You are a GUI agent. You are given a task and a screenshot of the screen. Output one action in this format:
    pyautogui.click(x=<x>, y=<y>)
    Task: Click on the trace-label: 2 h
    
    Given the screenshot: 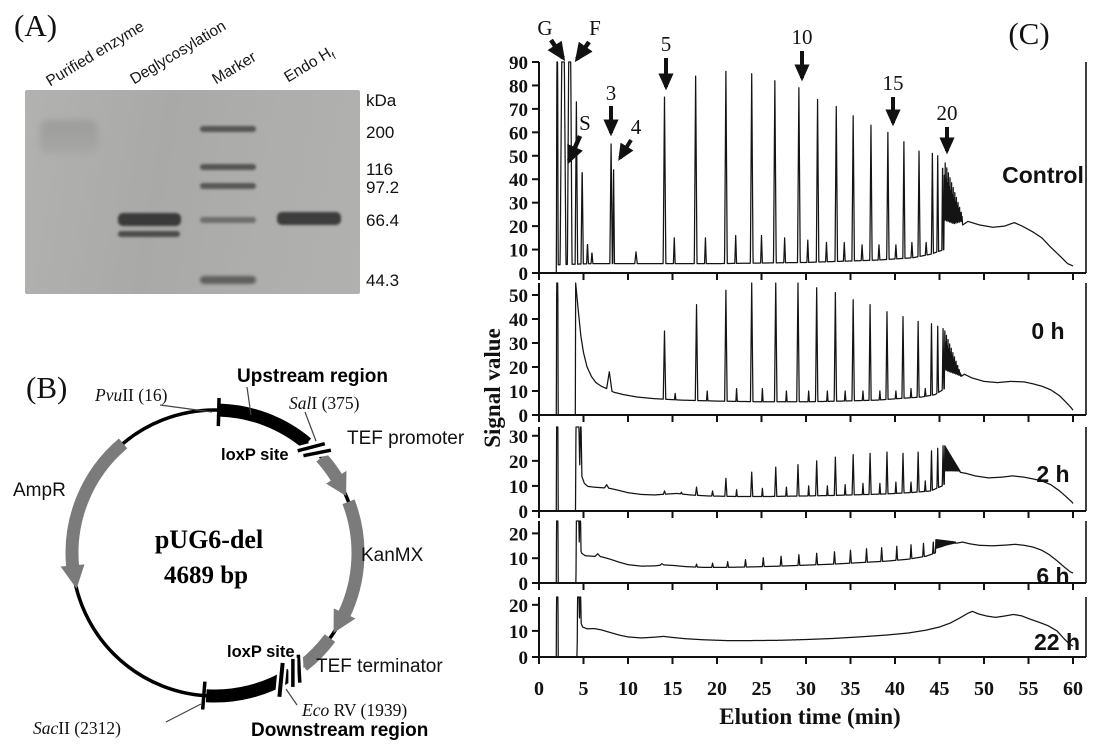 What is the action you would take?
    pyautogui.click(x=1052, y=474)
    